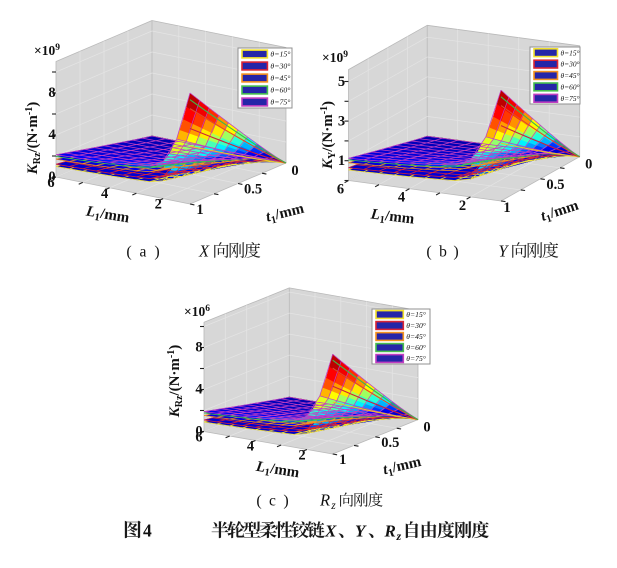 The image size is (617, 568). Describe the element at coordinates (341, 122) in the screenshot. I see `svg-text: 3` at that location.